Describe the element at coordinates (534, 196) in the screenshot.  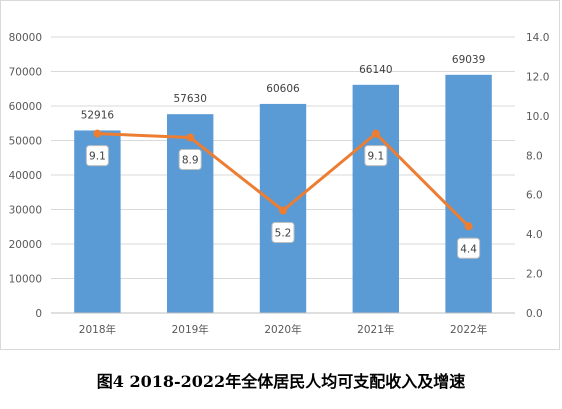
I see `y-right-tick-label: 6.0` at that location.